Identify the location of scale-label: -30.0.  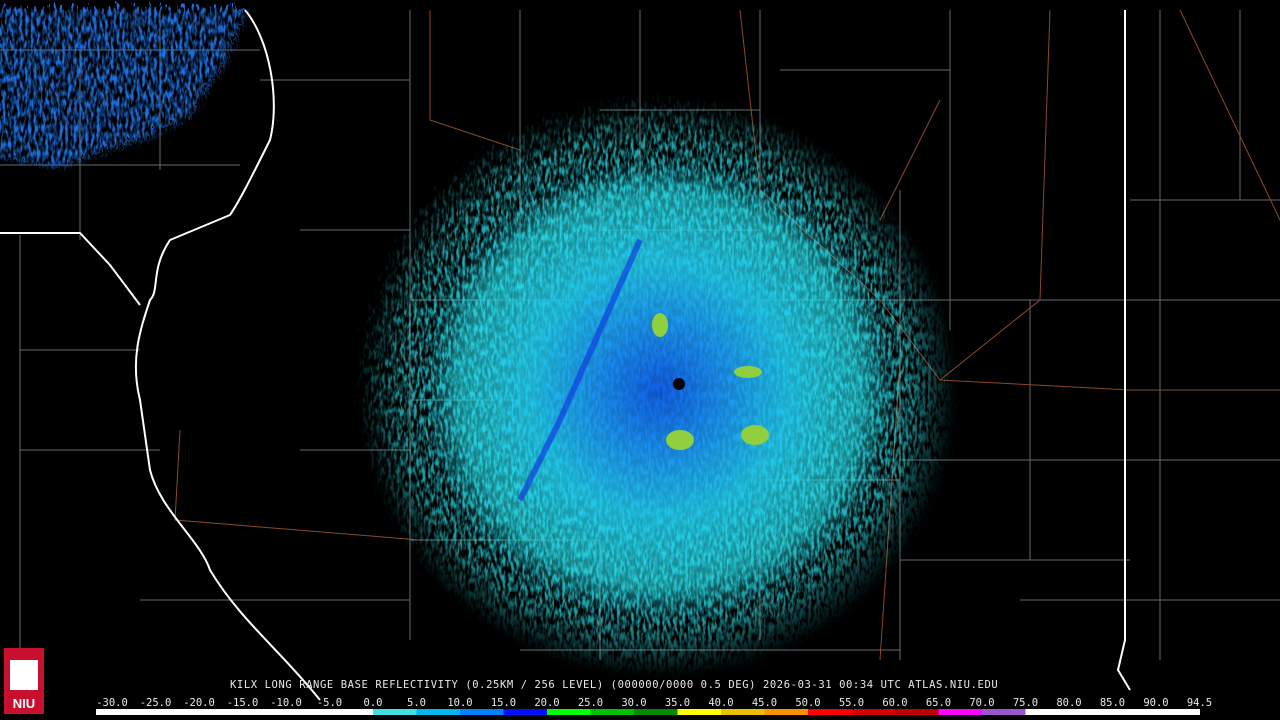
(112, 703).